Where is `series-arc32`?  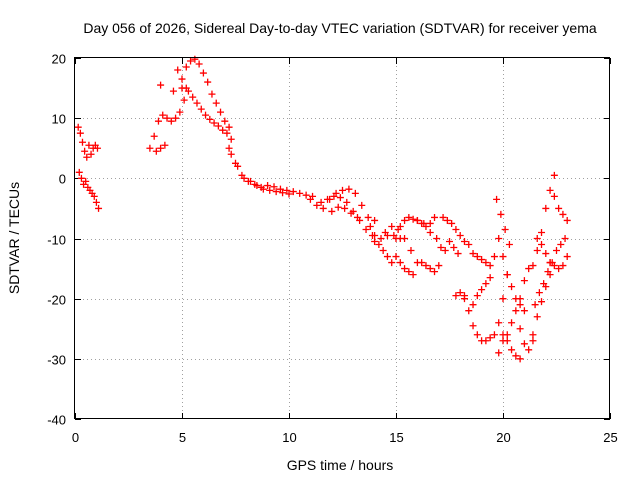 series-arc32 is located at coordinates (560, 208).